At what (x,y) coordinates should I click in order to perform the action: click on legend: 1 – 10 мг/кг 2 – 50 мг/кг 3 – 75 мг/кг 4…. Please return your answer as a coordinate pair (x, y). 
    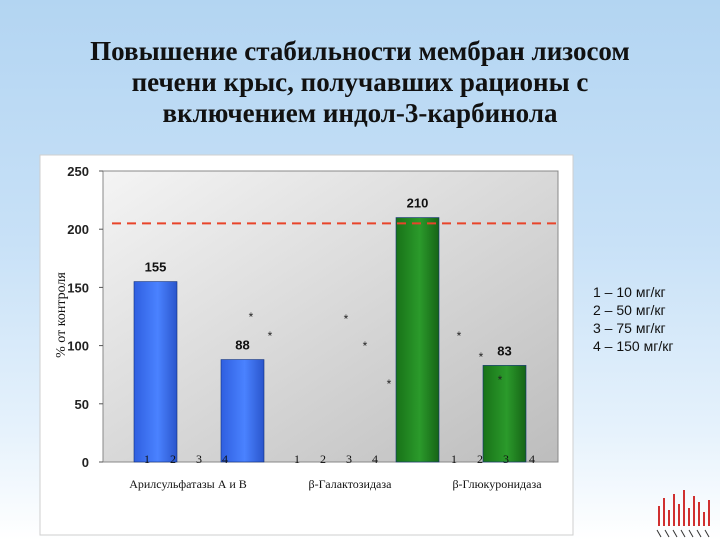
    Looking at the image, I should click on (633, 319).